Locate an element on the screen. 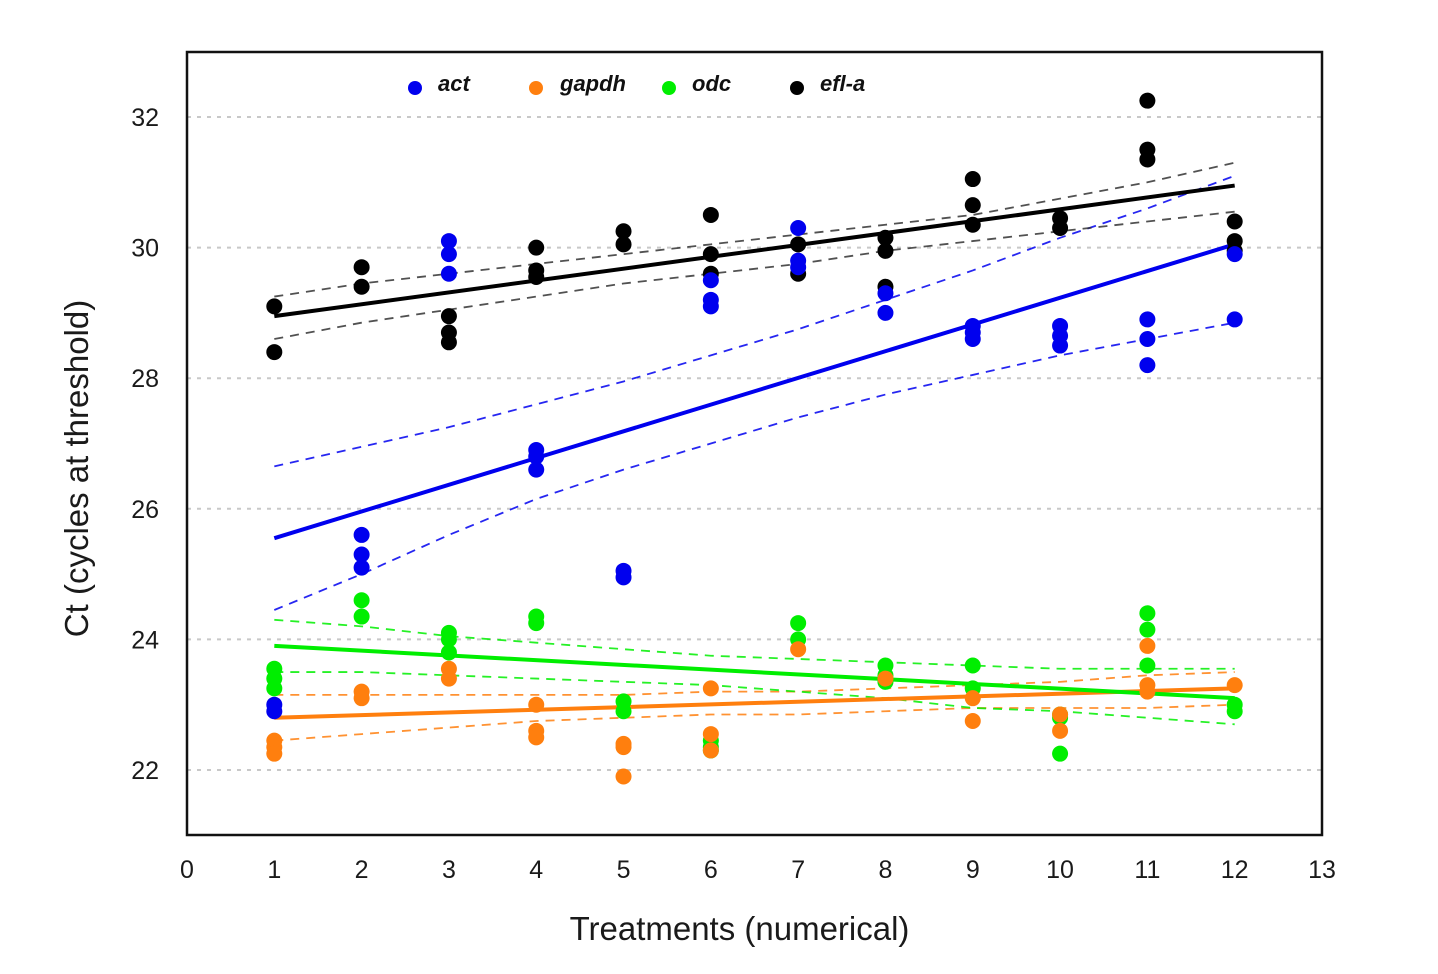 Image resolution: width=1438 pixels, height=974 pixels. legend-item-odc: odc is located at coordinates (696, 83).